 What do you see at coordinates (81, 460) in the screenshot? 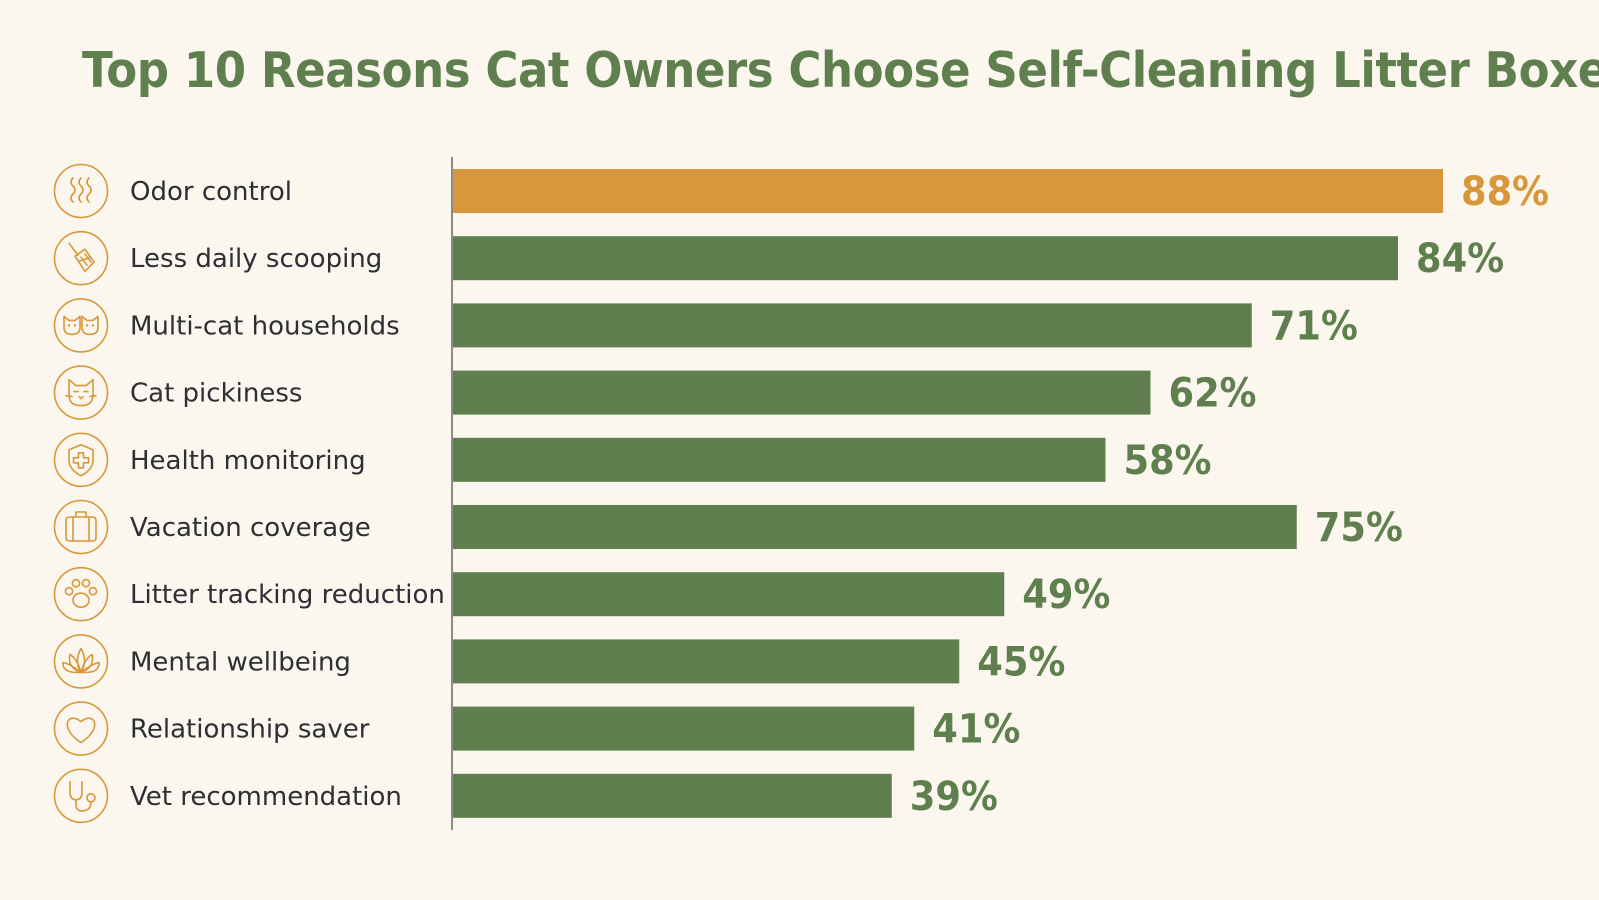
I see `shield-cross-icon` at bounding box center [81, 460].